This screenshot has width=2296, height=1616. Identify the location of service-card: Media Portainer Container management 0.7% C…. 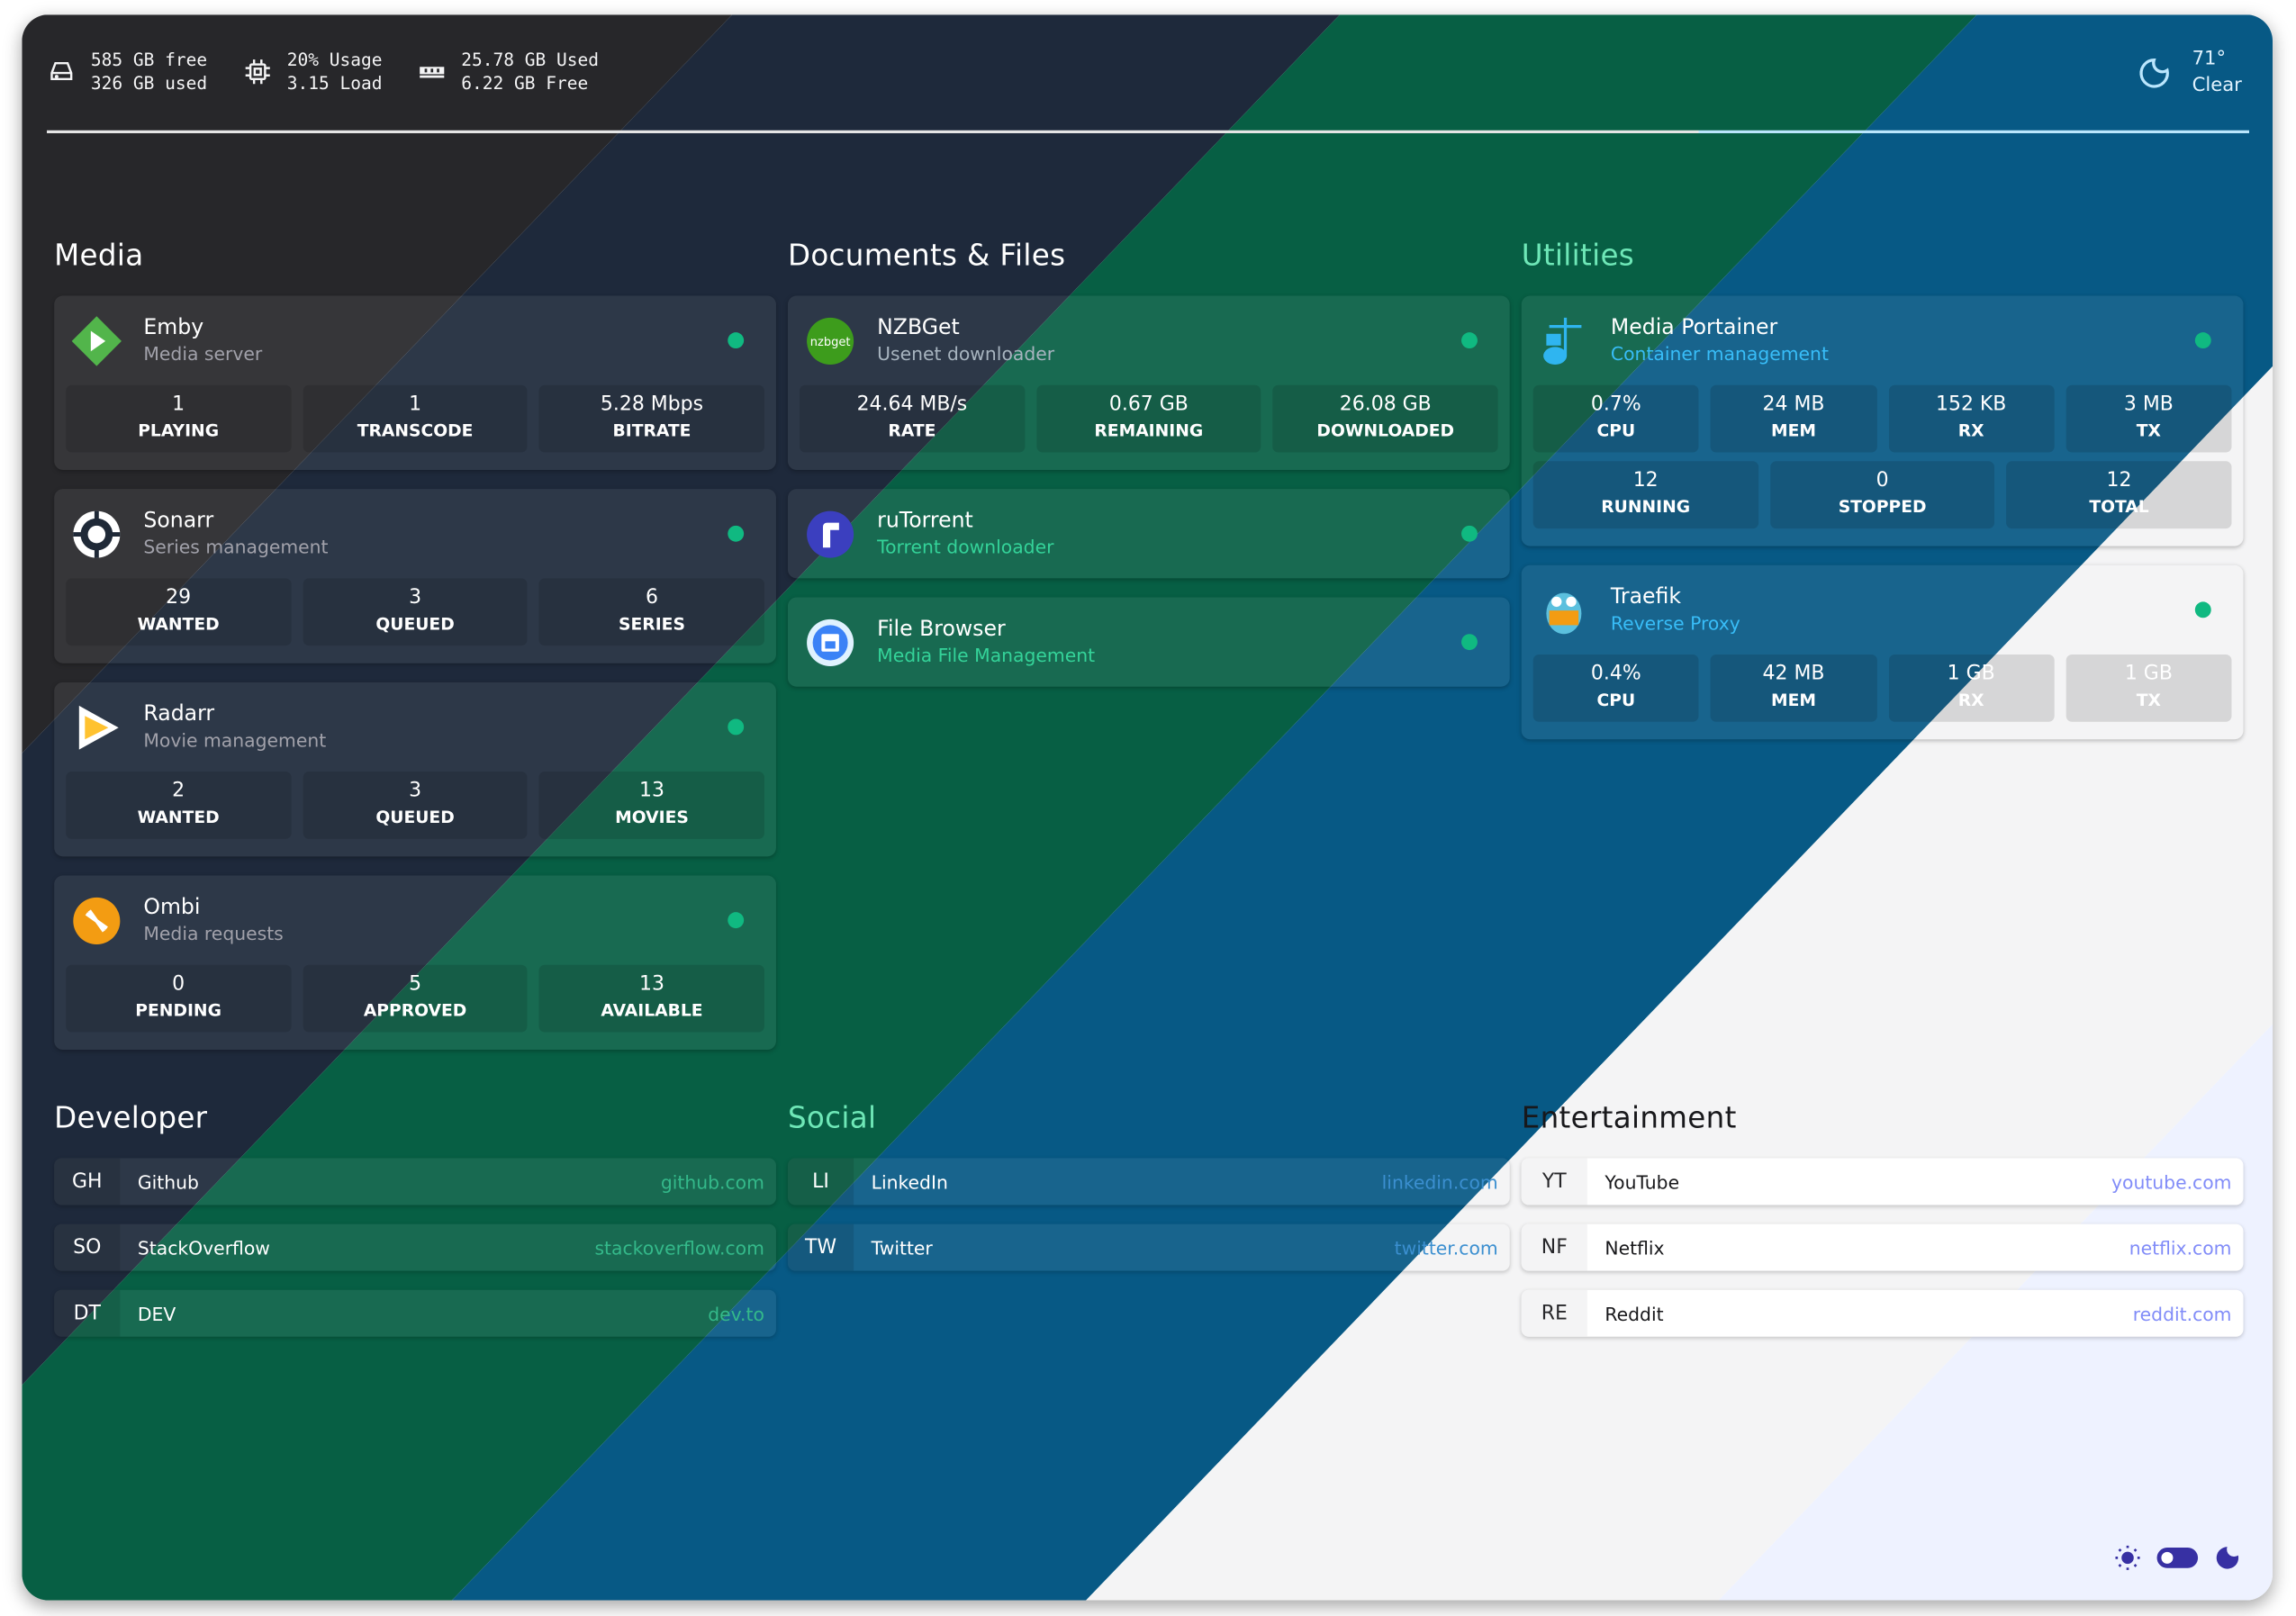
(1883, 420).